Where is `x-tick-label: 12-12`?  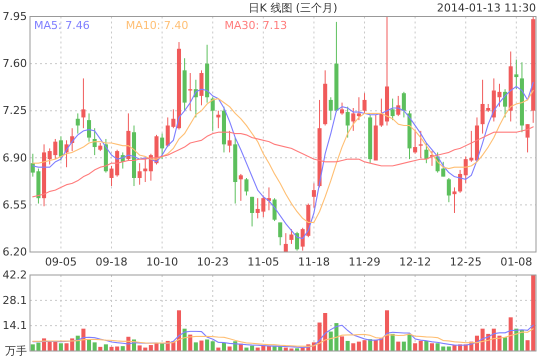
x-tick-label: 12-12 is located at coordinates (415, 262).